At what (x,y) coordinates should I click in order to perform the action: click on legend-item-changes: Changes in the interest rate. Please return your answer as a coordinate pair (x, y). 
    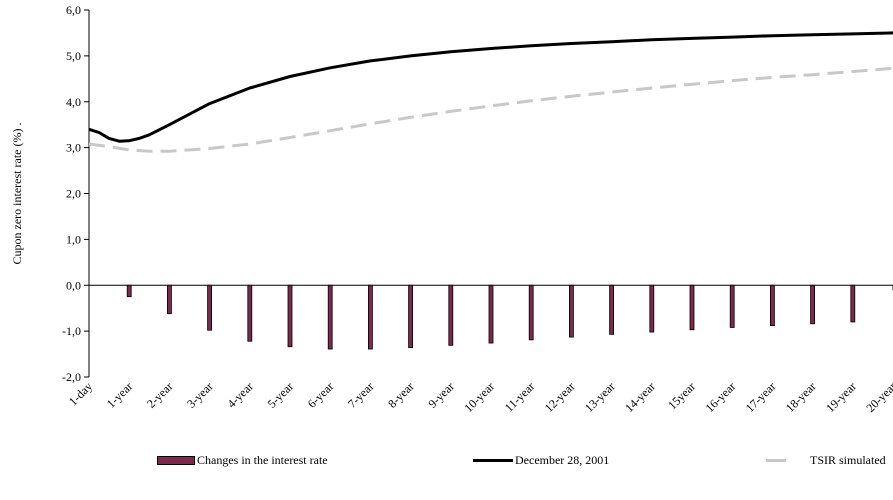
    Looking at the image, I should click on (242, 460).